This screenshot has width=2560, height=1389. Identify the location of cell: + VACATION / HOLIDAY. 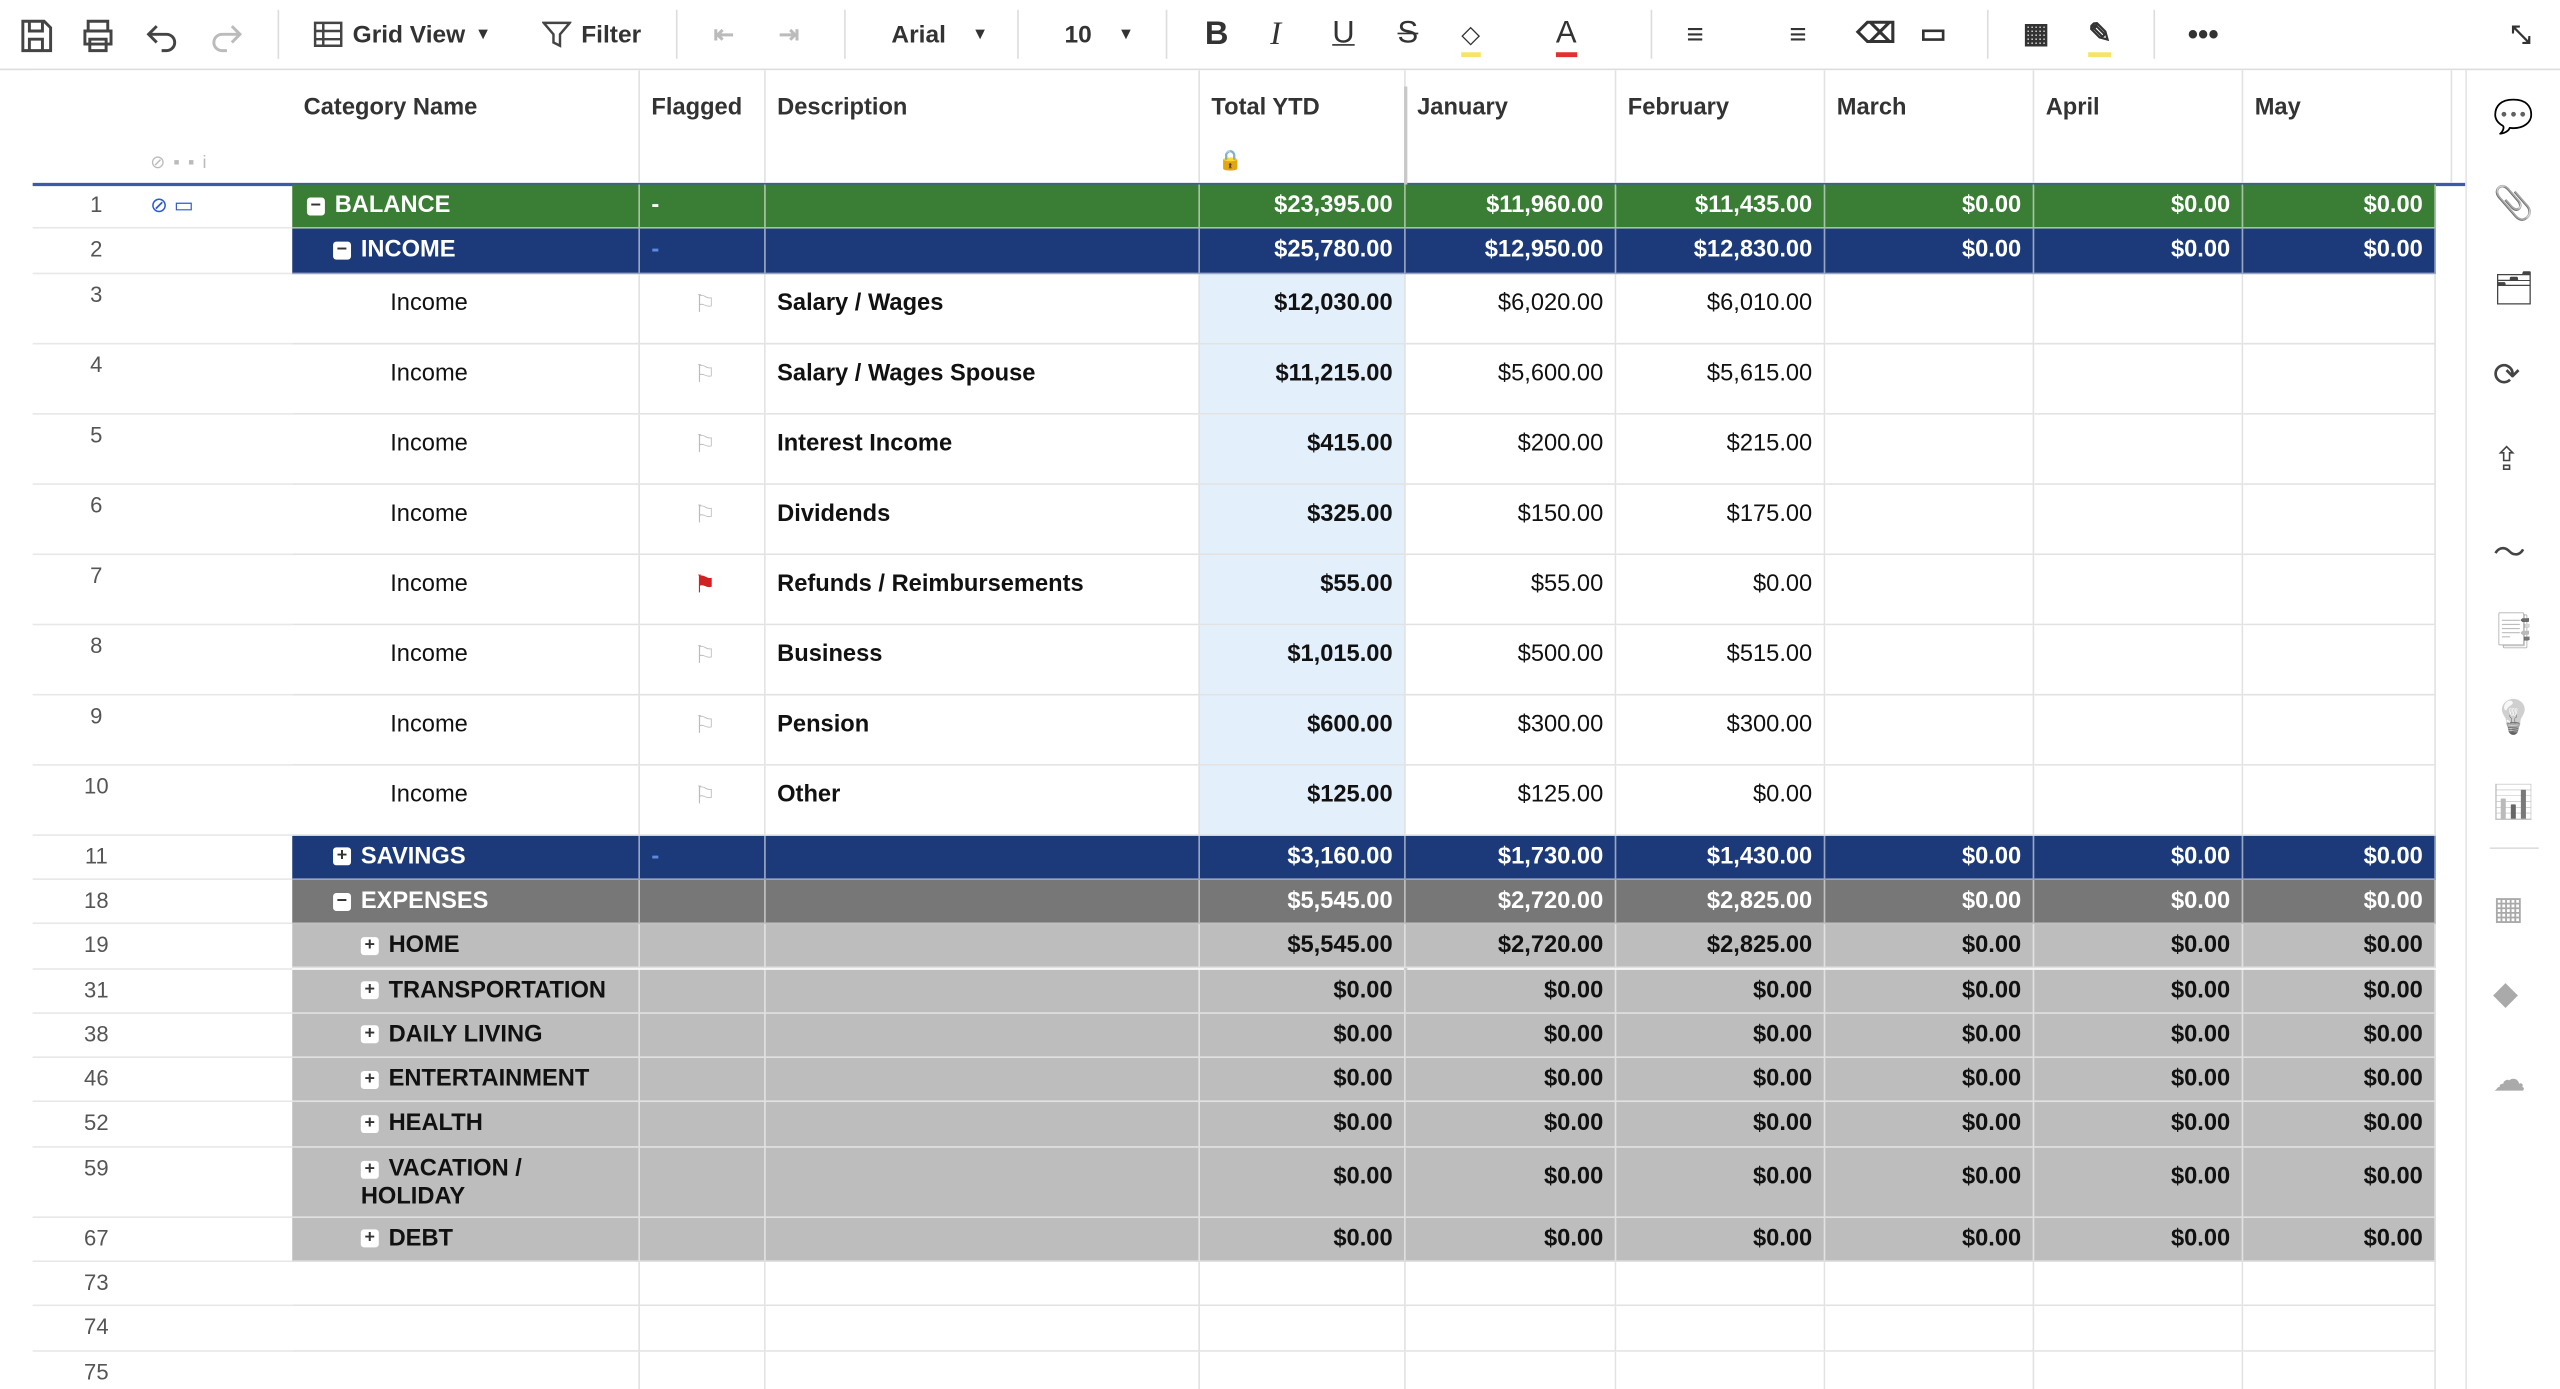
(466, 1182).